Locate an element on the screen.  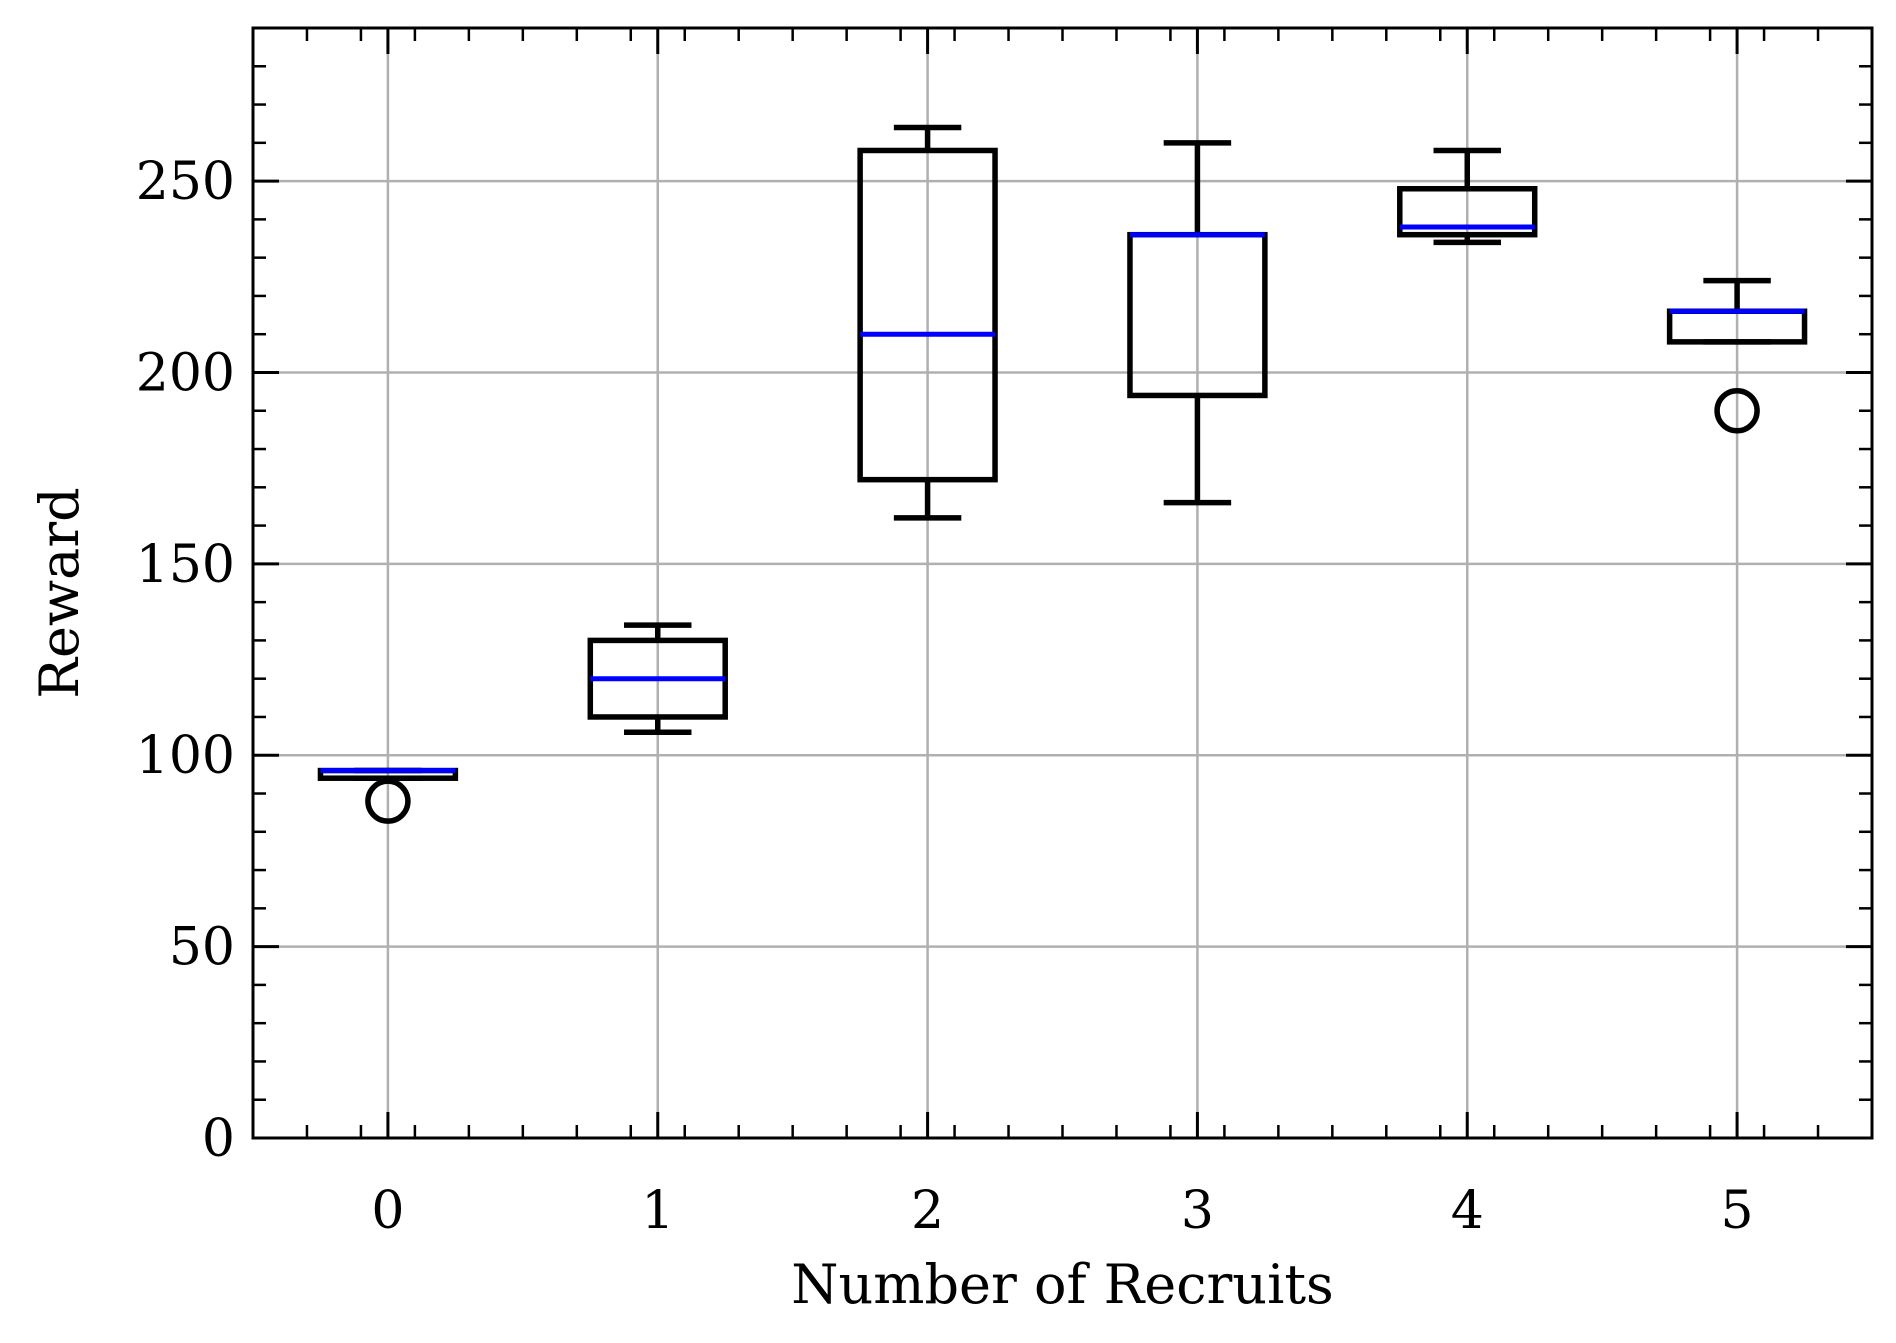
x-tick-label: 0 is located at coordinates (387, 1211).